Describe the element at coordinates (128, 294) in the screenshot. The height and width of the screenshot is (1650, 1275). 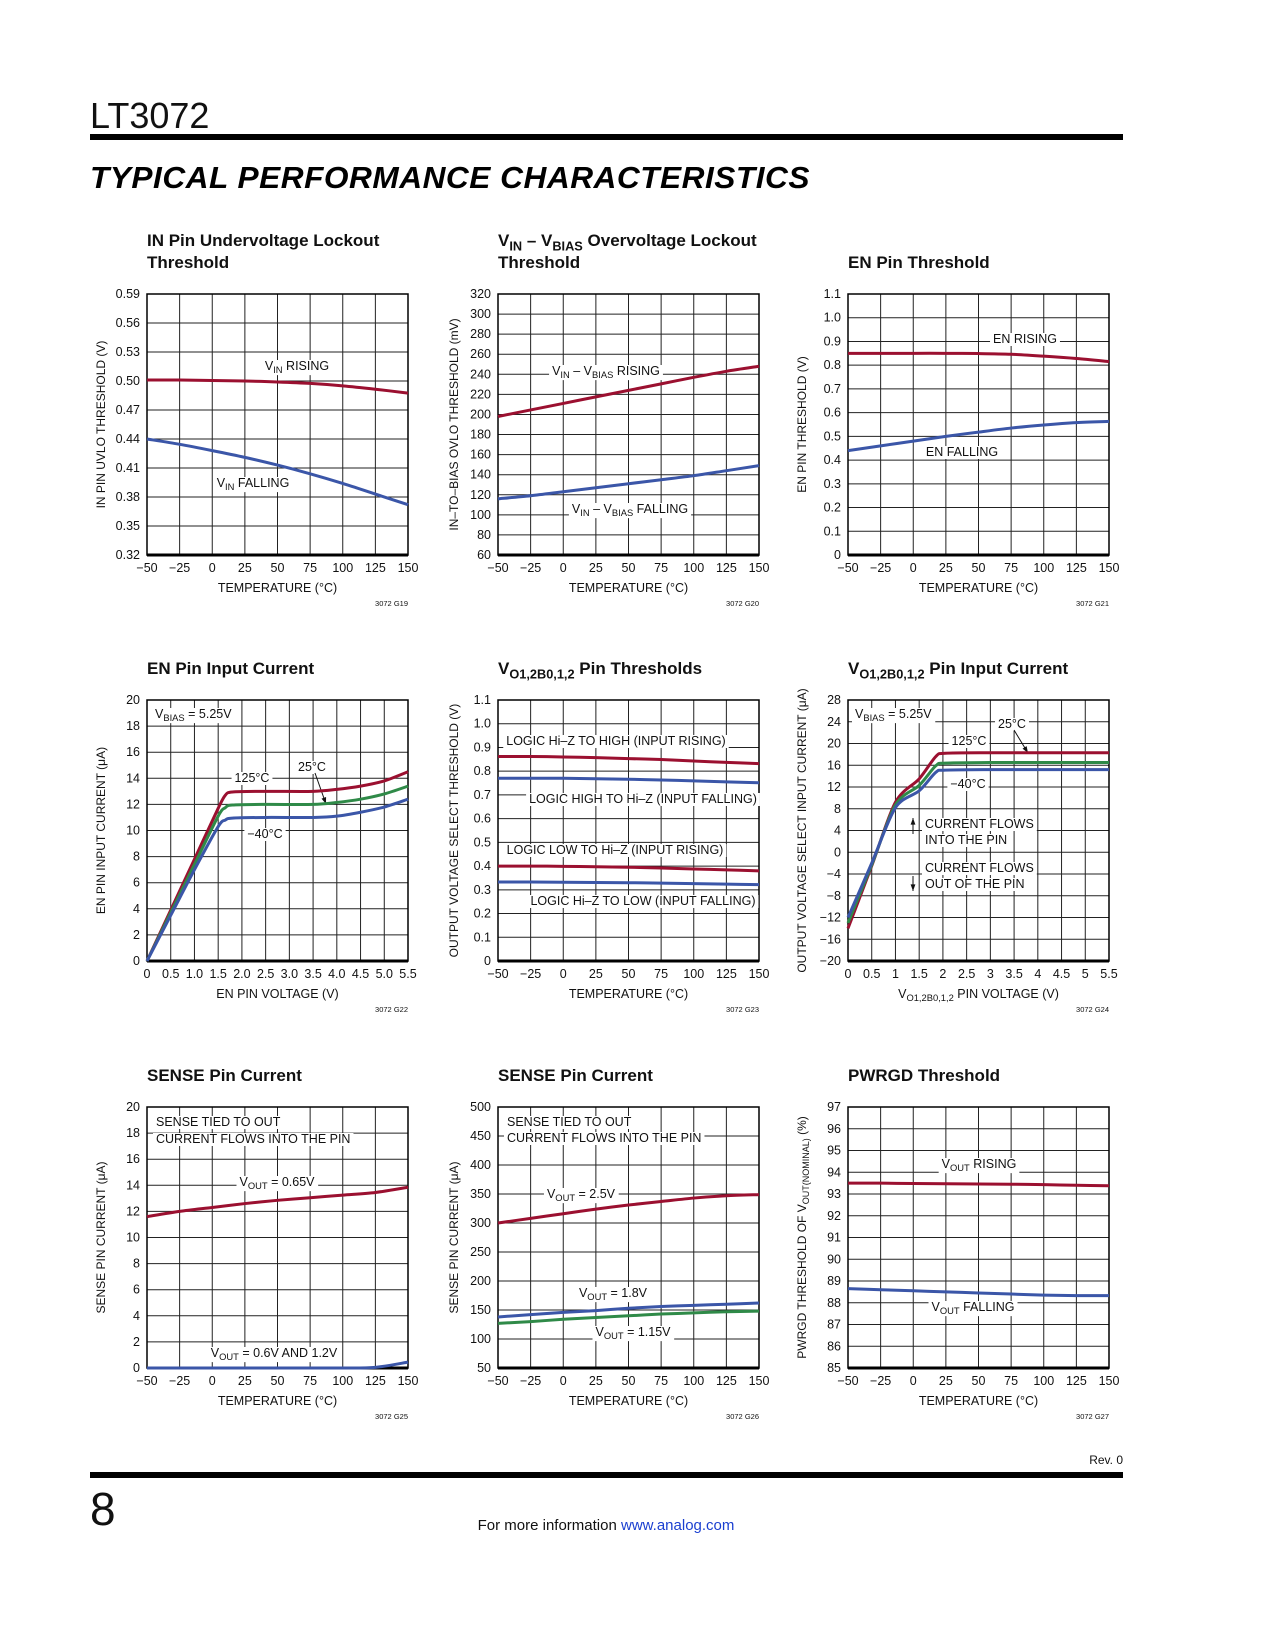
I see `y-tick-label: 0.59` at that location.